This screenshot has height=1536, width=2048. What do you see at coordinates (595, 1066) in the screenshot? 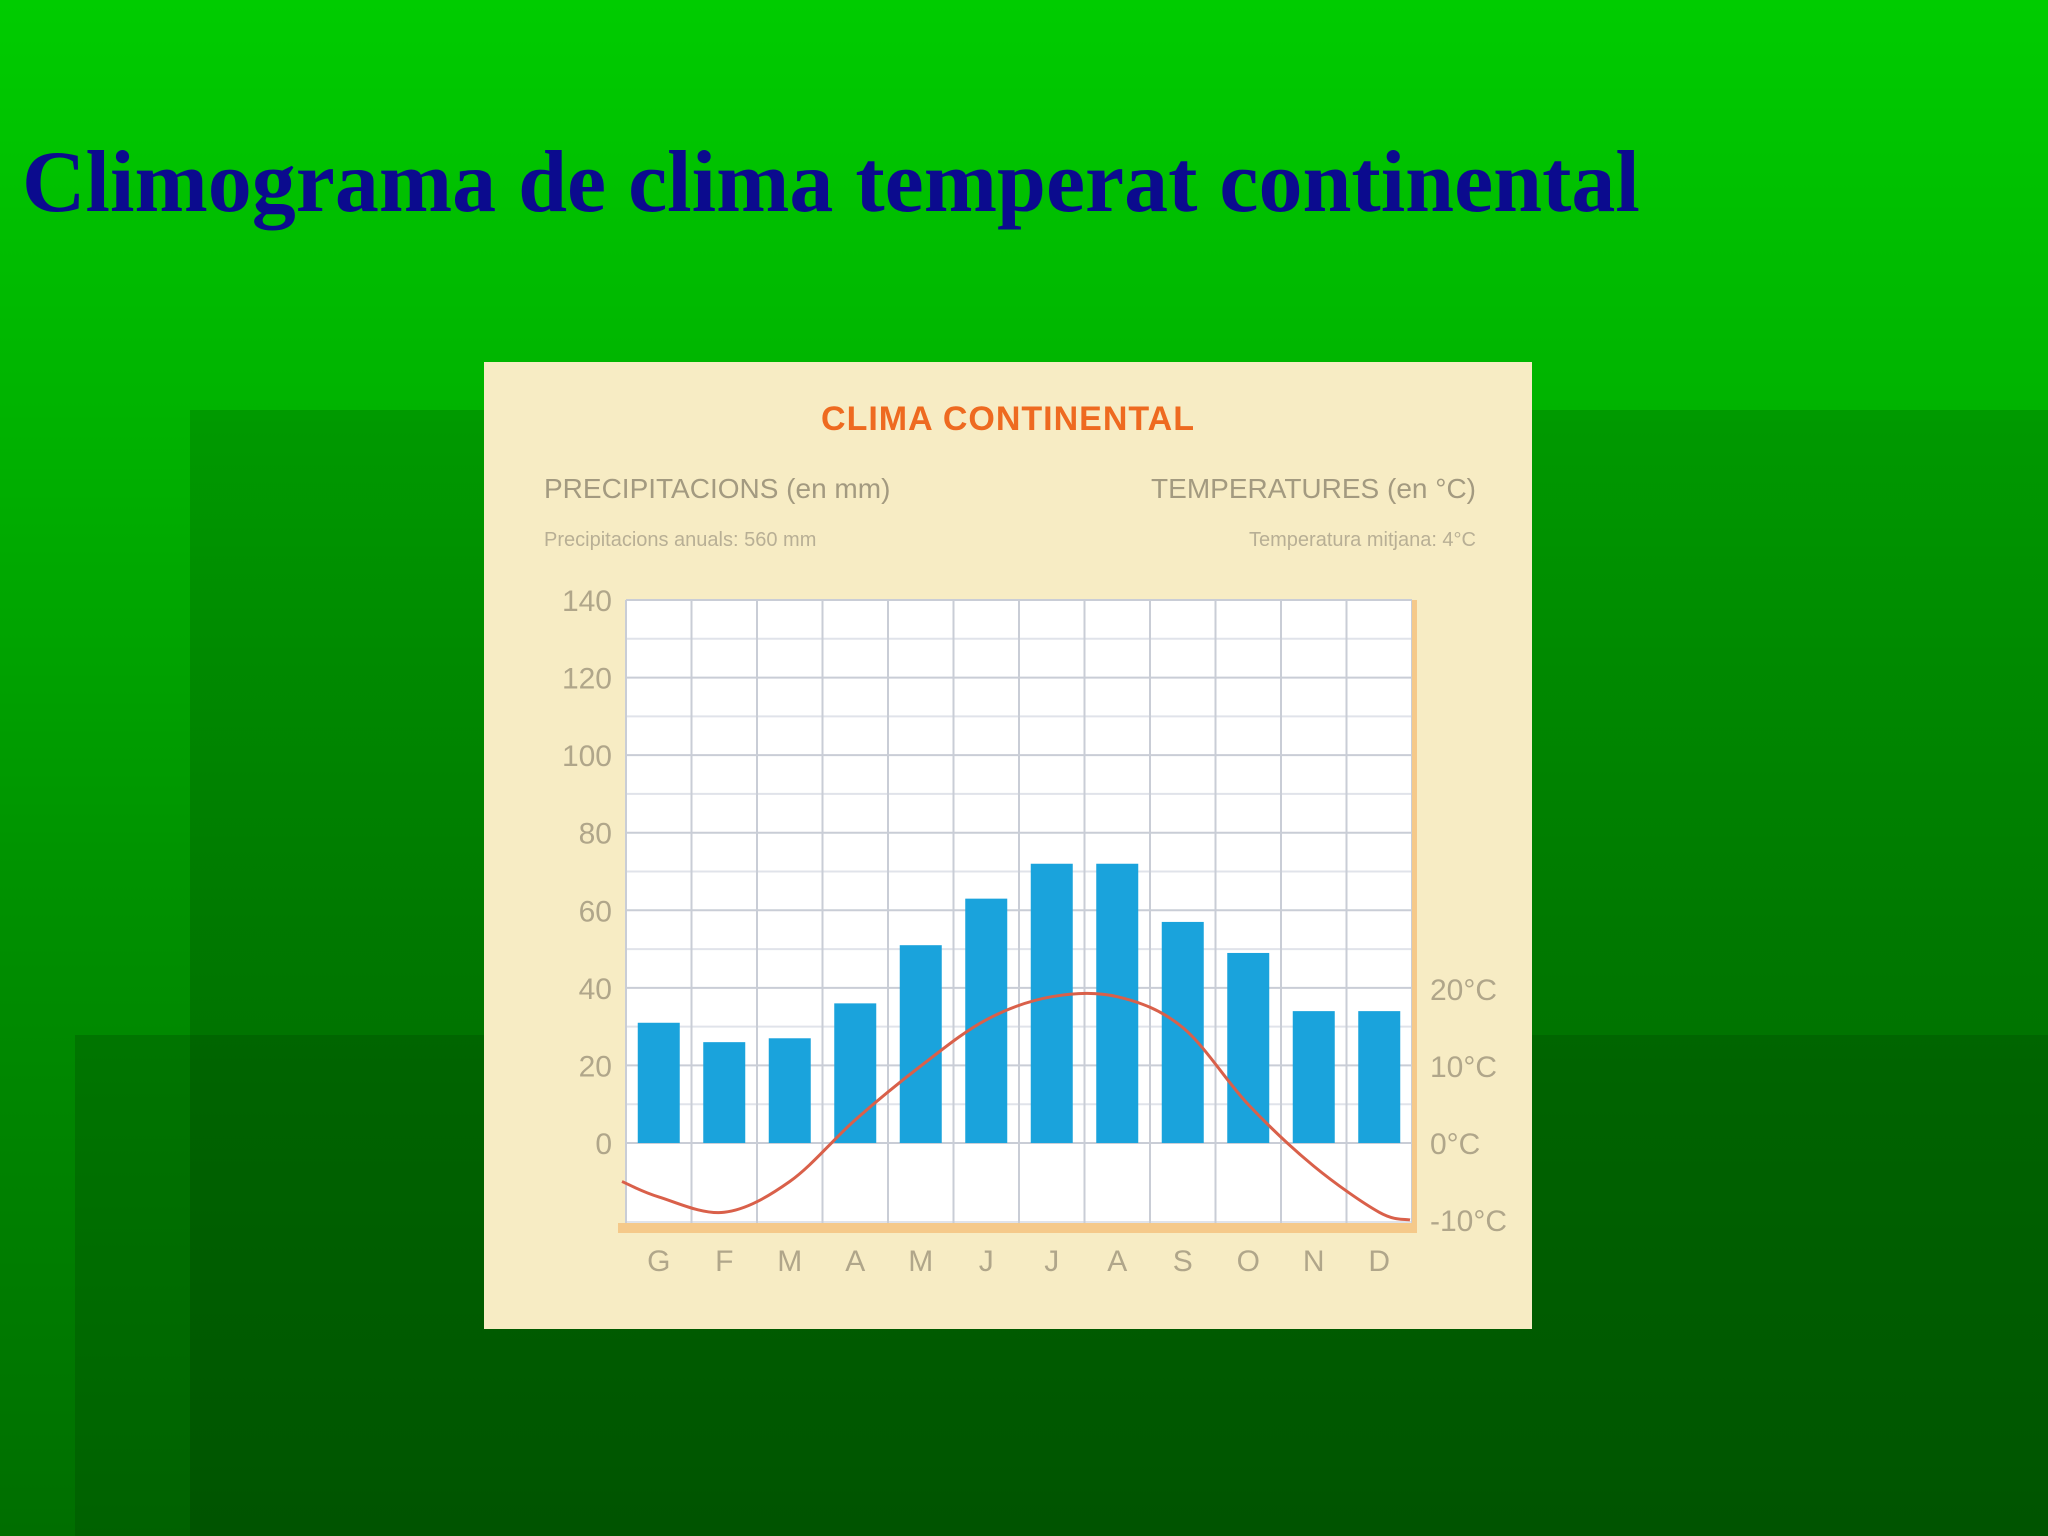
I see `precipitation-tick-label: 20` at bounding box center [595, 1066].